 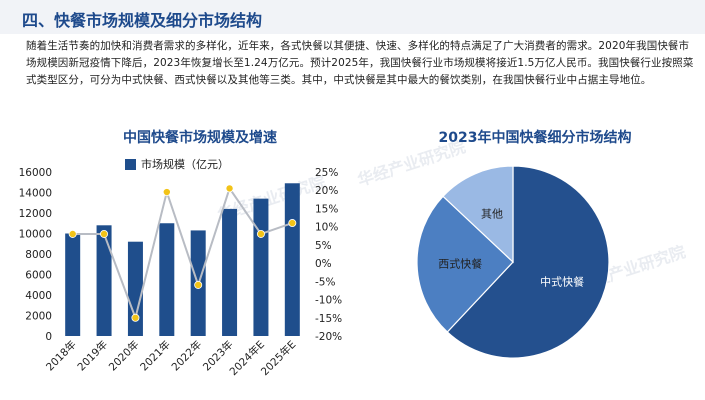 I want to click on pie-slice-label: 西式快餐, so click(x=460, y=264).